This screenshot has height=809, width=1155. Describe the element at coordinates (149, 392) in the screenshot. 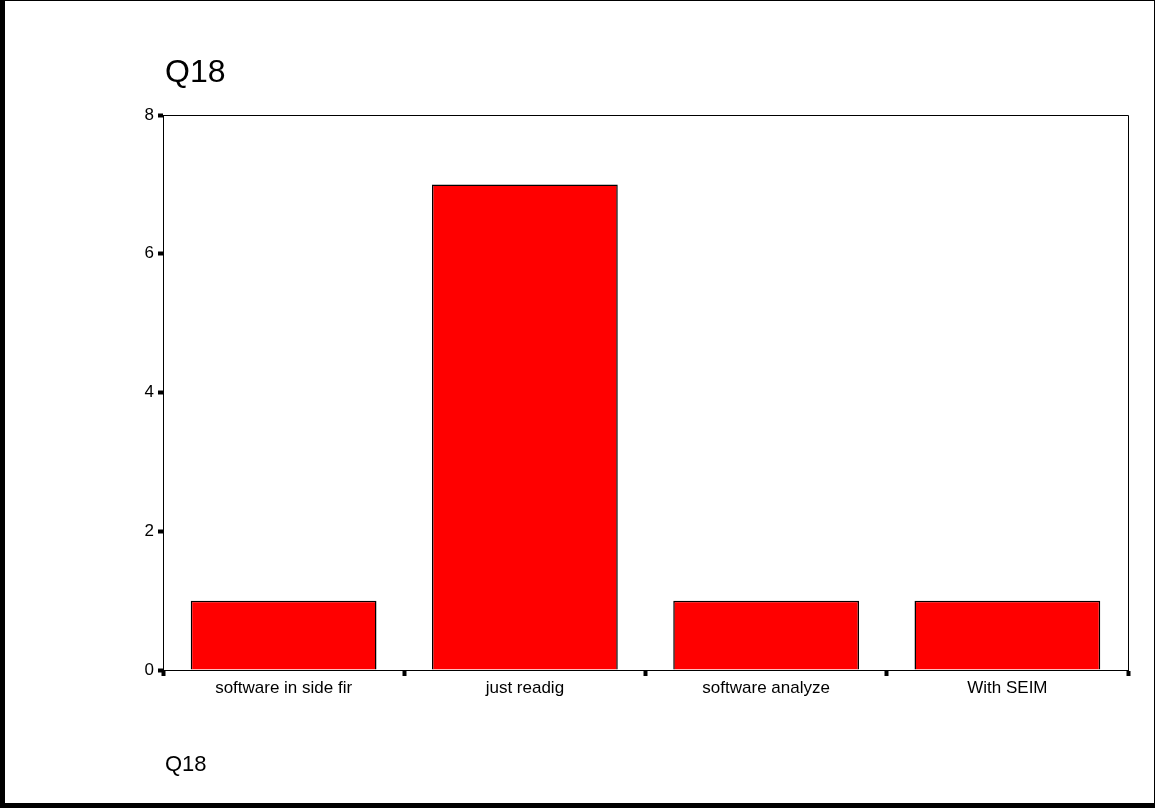

I see `y-tick-label: 4` at that location.